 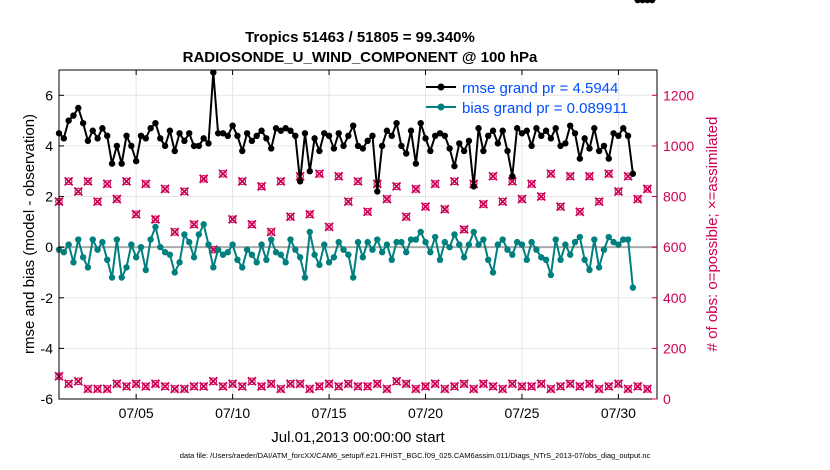 What do you see at coordinates (281, 181) in the screenshot?
I see `count-high-marker-23-ring` at bounding box center [281, 181].